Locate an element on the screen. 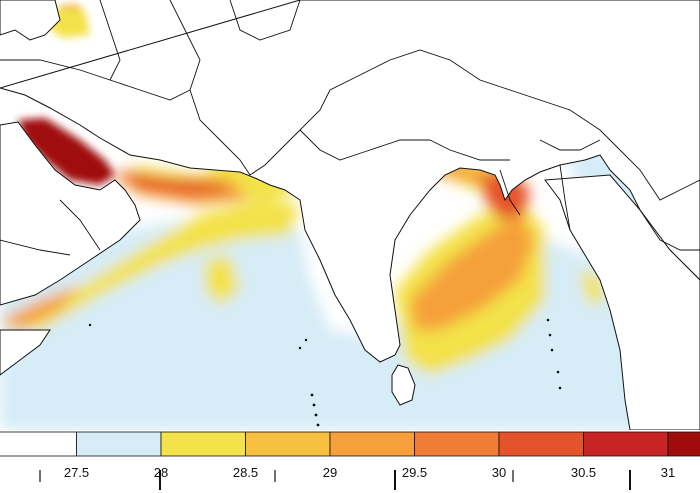 This screenshot has height=493, width=700. land-burma is located at coordinates (622, 302).